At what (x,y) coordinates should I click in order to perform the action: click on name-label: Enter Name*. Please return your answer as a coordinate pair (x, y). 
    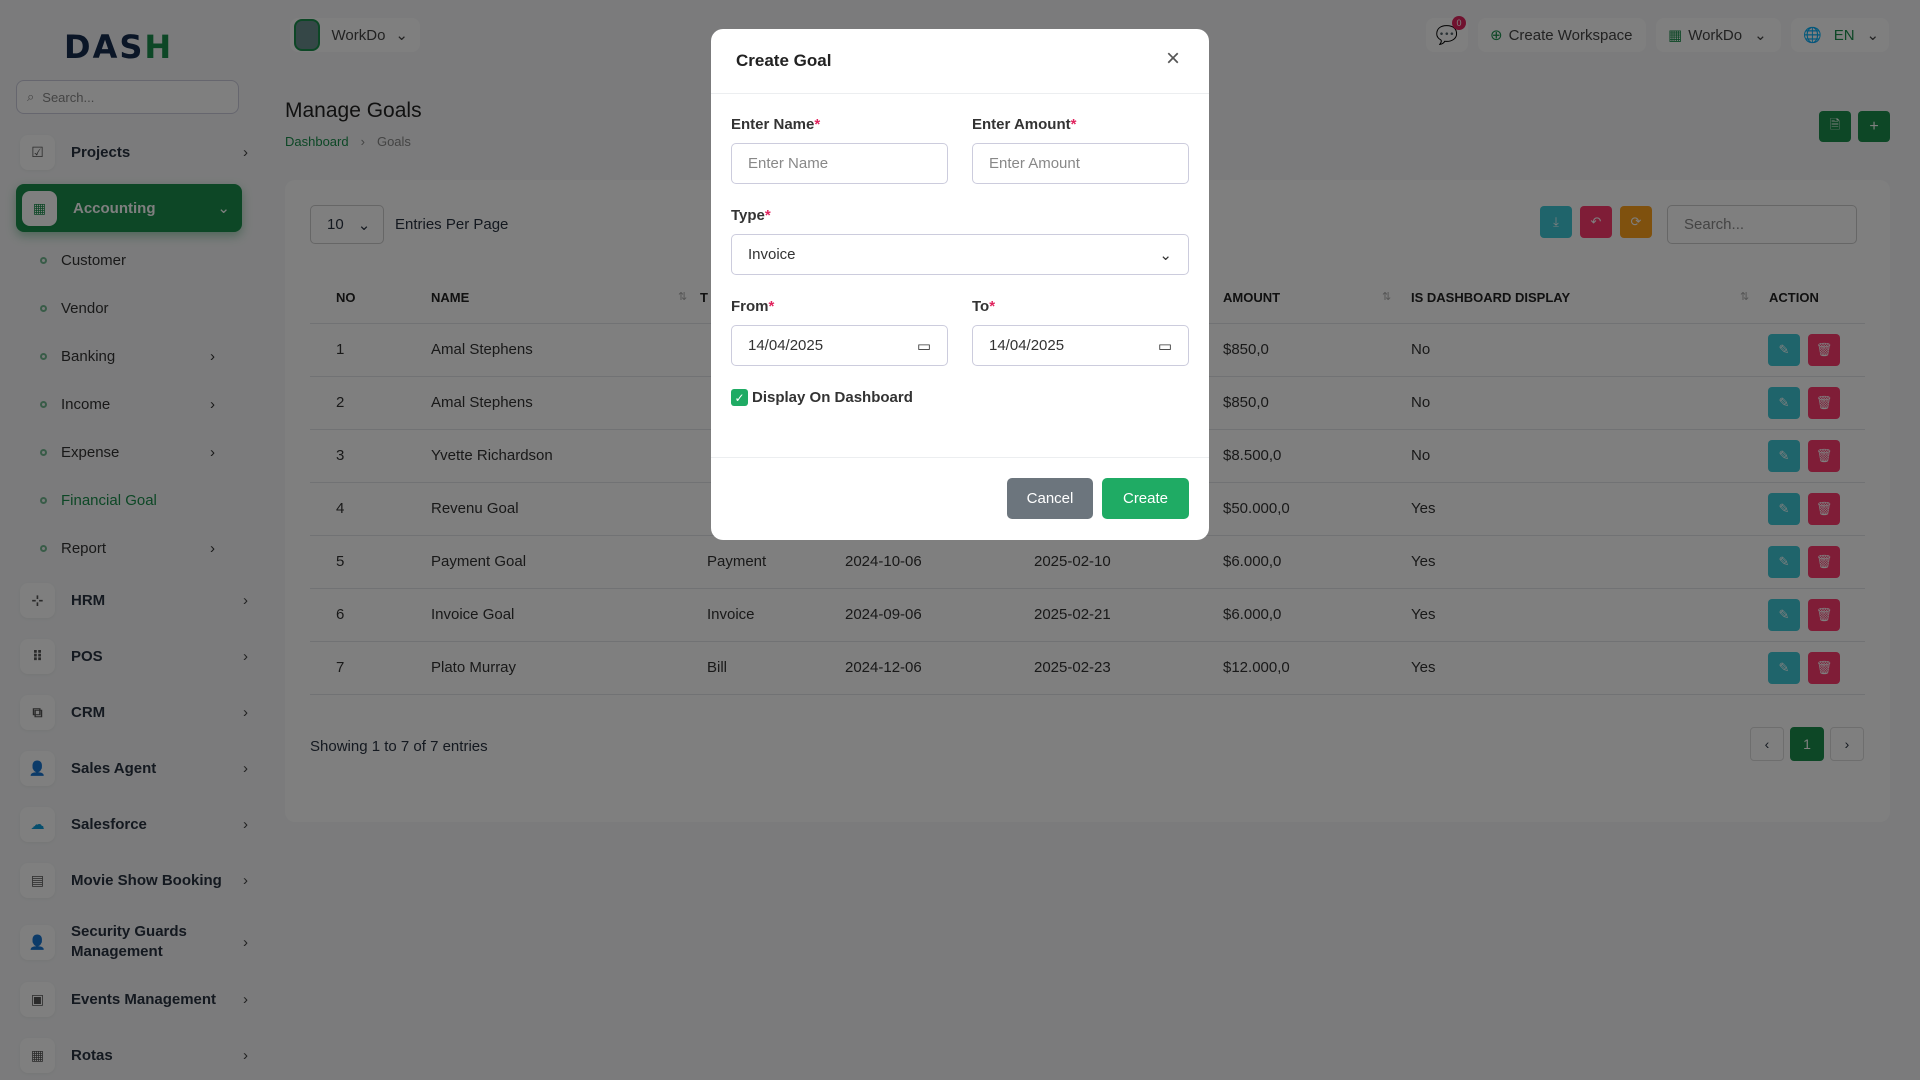
    Looking at the image, I should click on (776, 124).